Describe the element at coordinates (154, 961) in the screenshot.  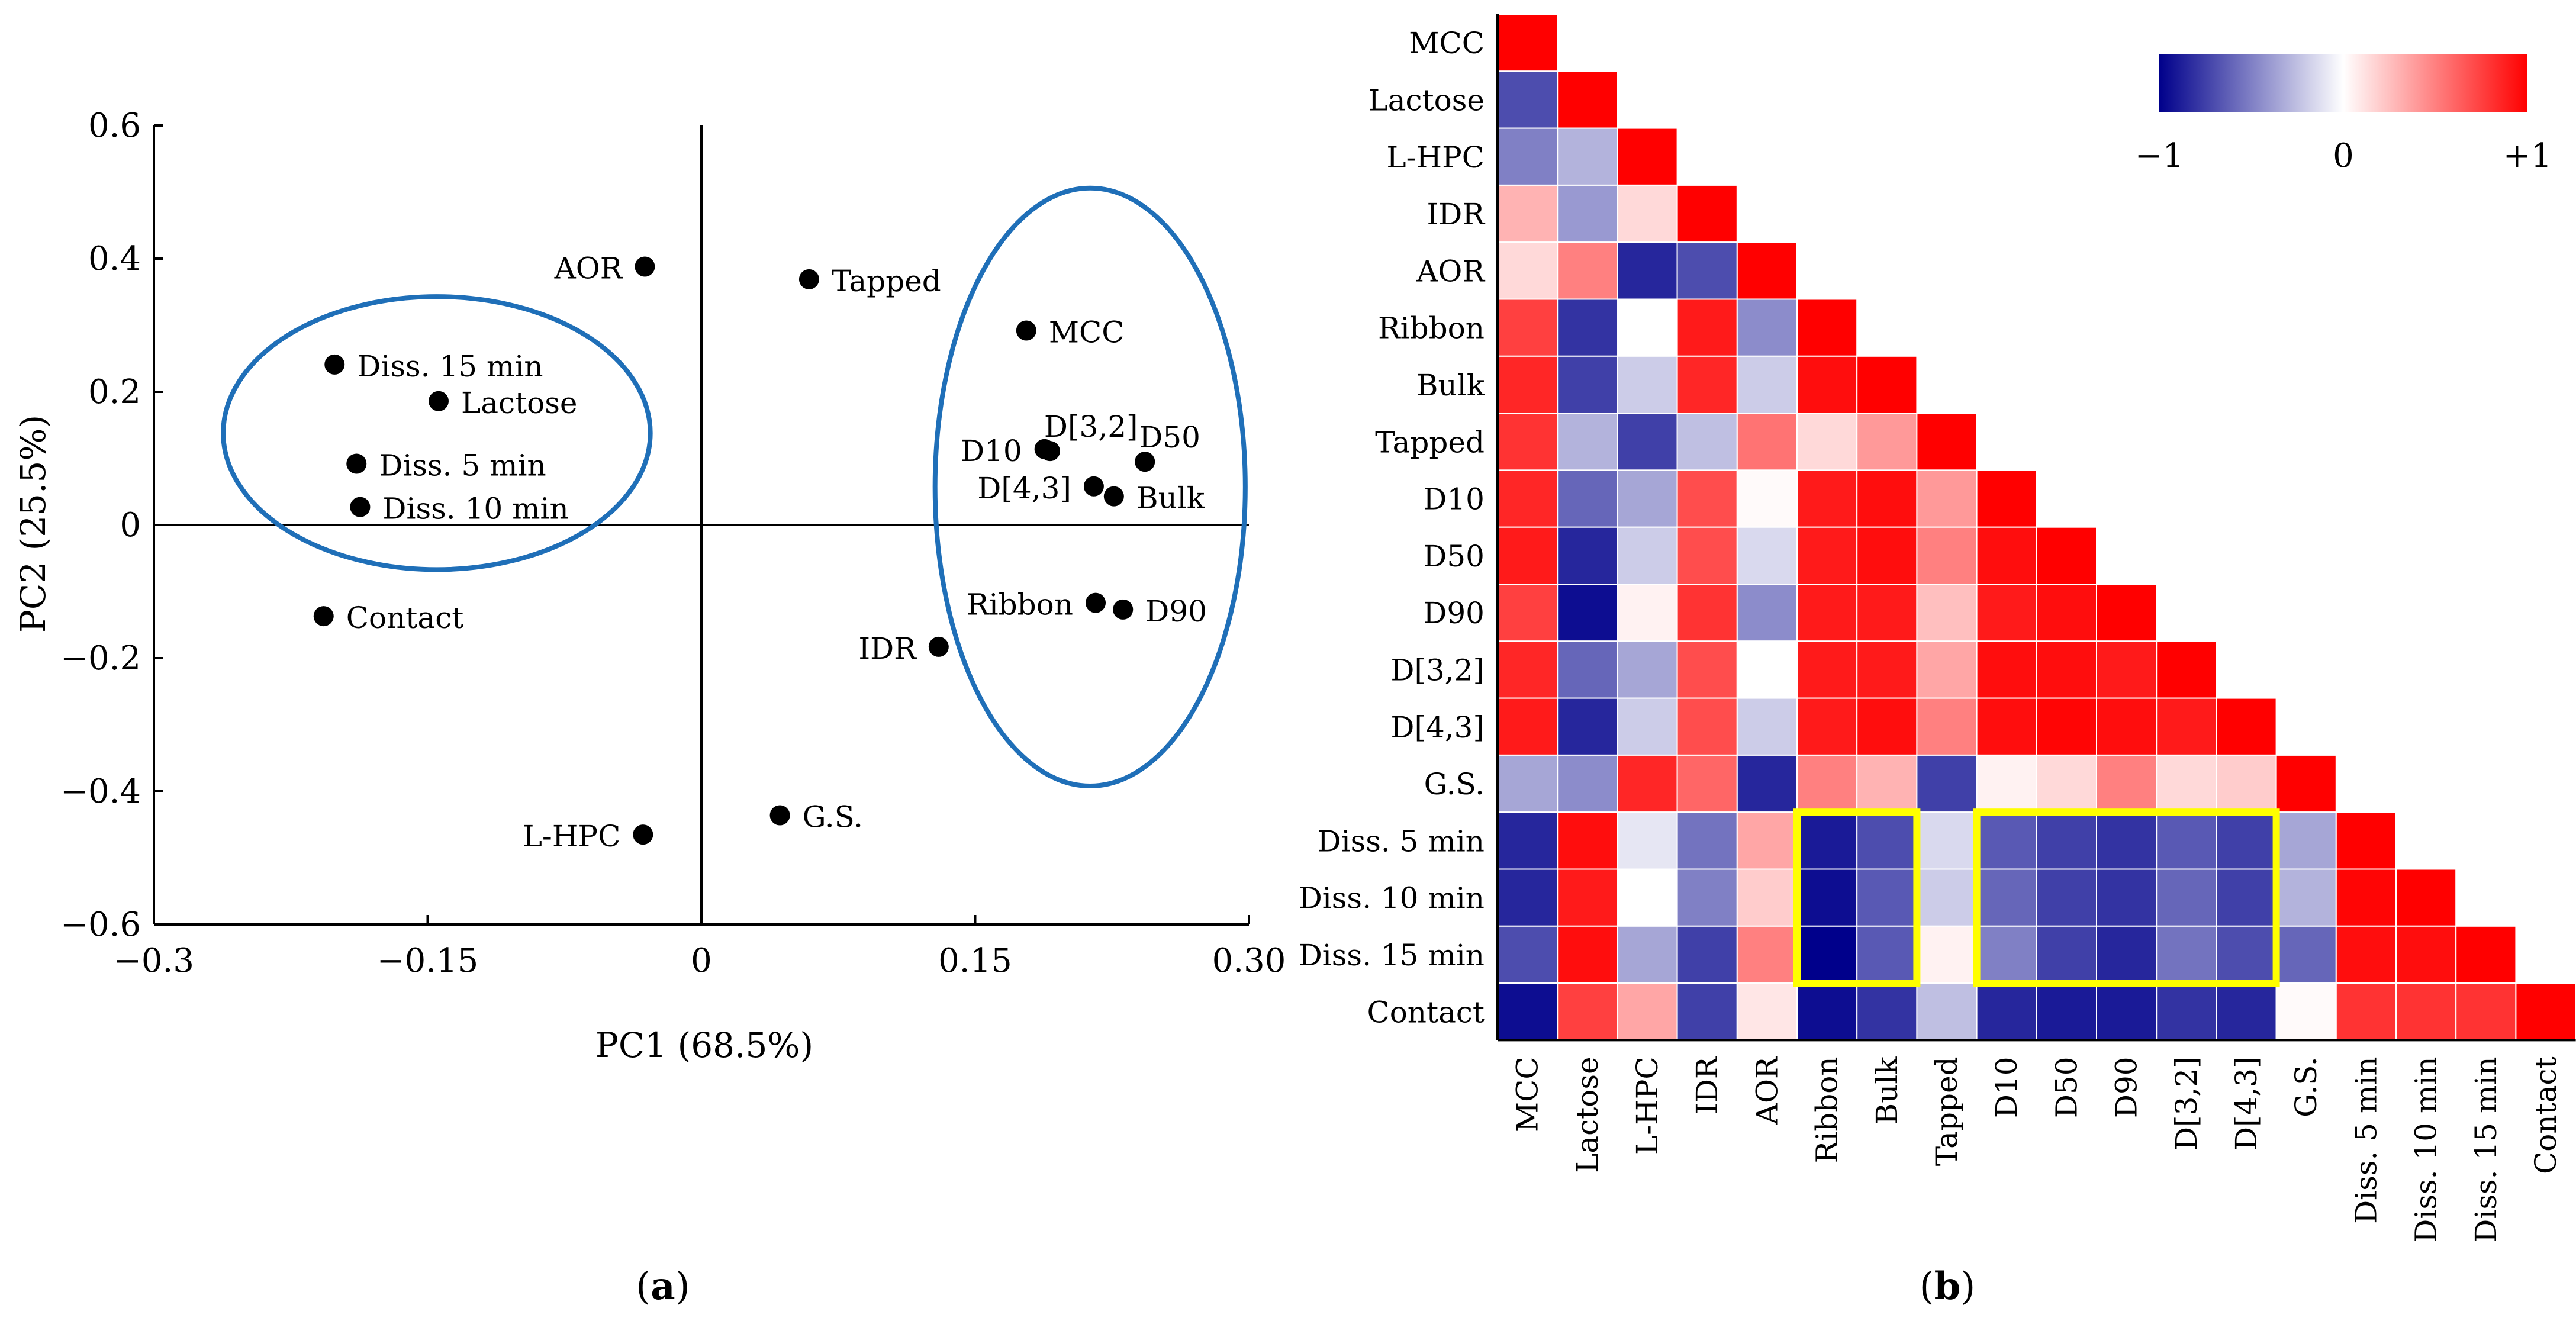
I see `x-tick-label: −0.3` at that location.